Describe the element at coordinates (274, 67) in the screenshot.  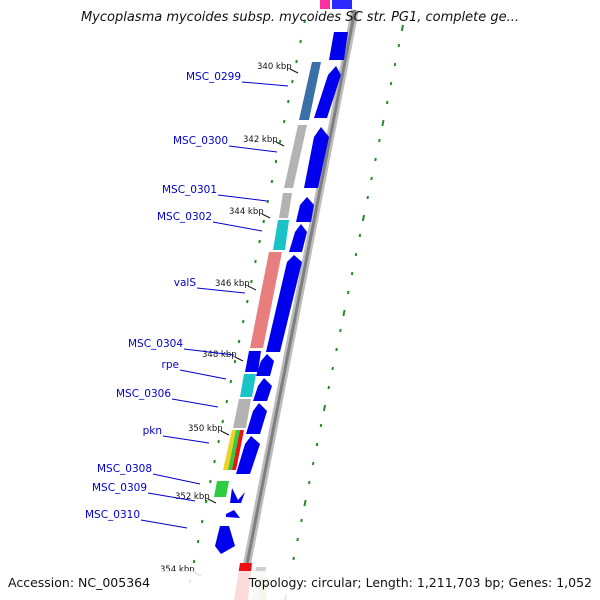
I see `kbp-tick-label: 340 kbp` at that location.